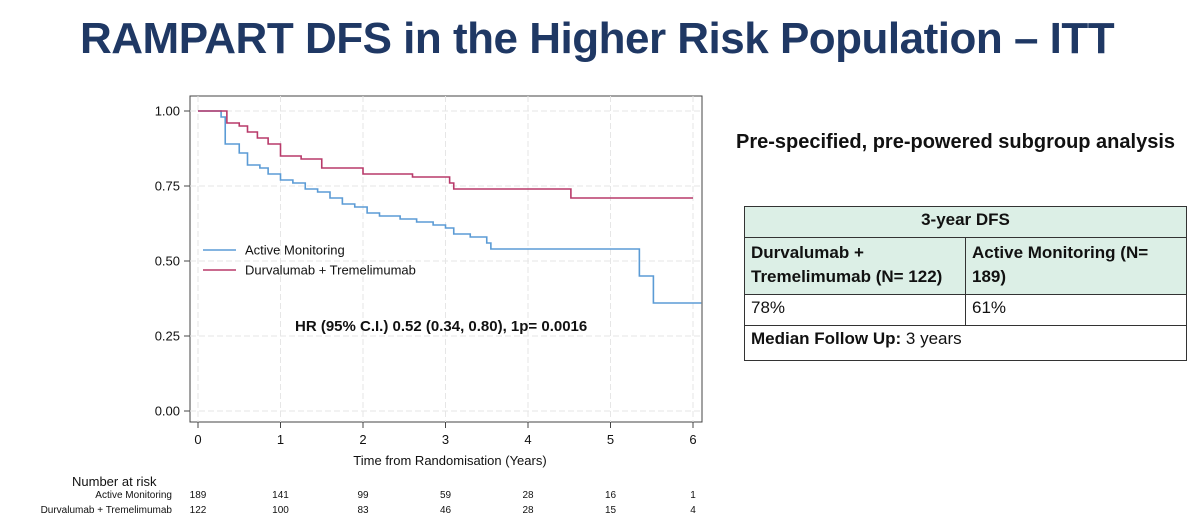  I want to click on y-tick-label: 0.00, so click(167, 411).